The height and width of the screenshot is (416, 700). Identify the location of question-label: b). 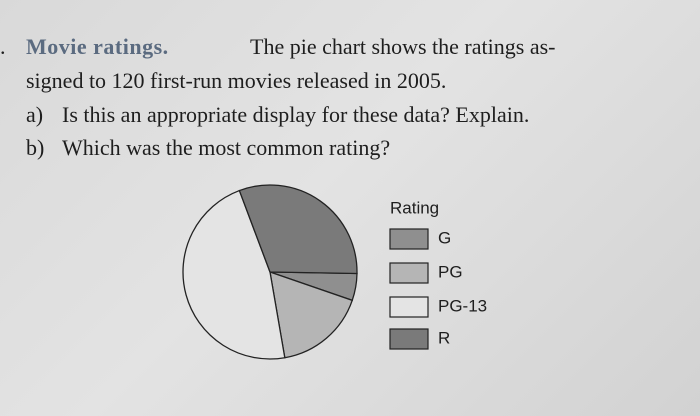
(35, 147).